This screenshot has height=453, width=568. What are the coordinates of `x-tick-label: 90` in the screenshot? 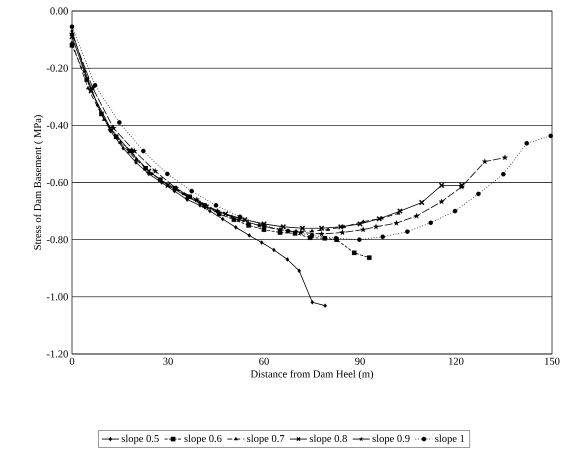 It's located at (360, 361).